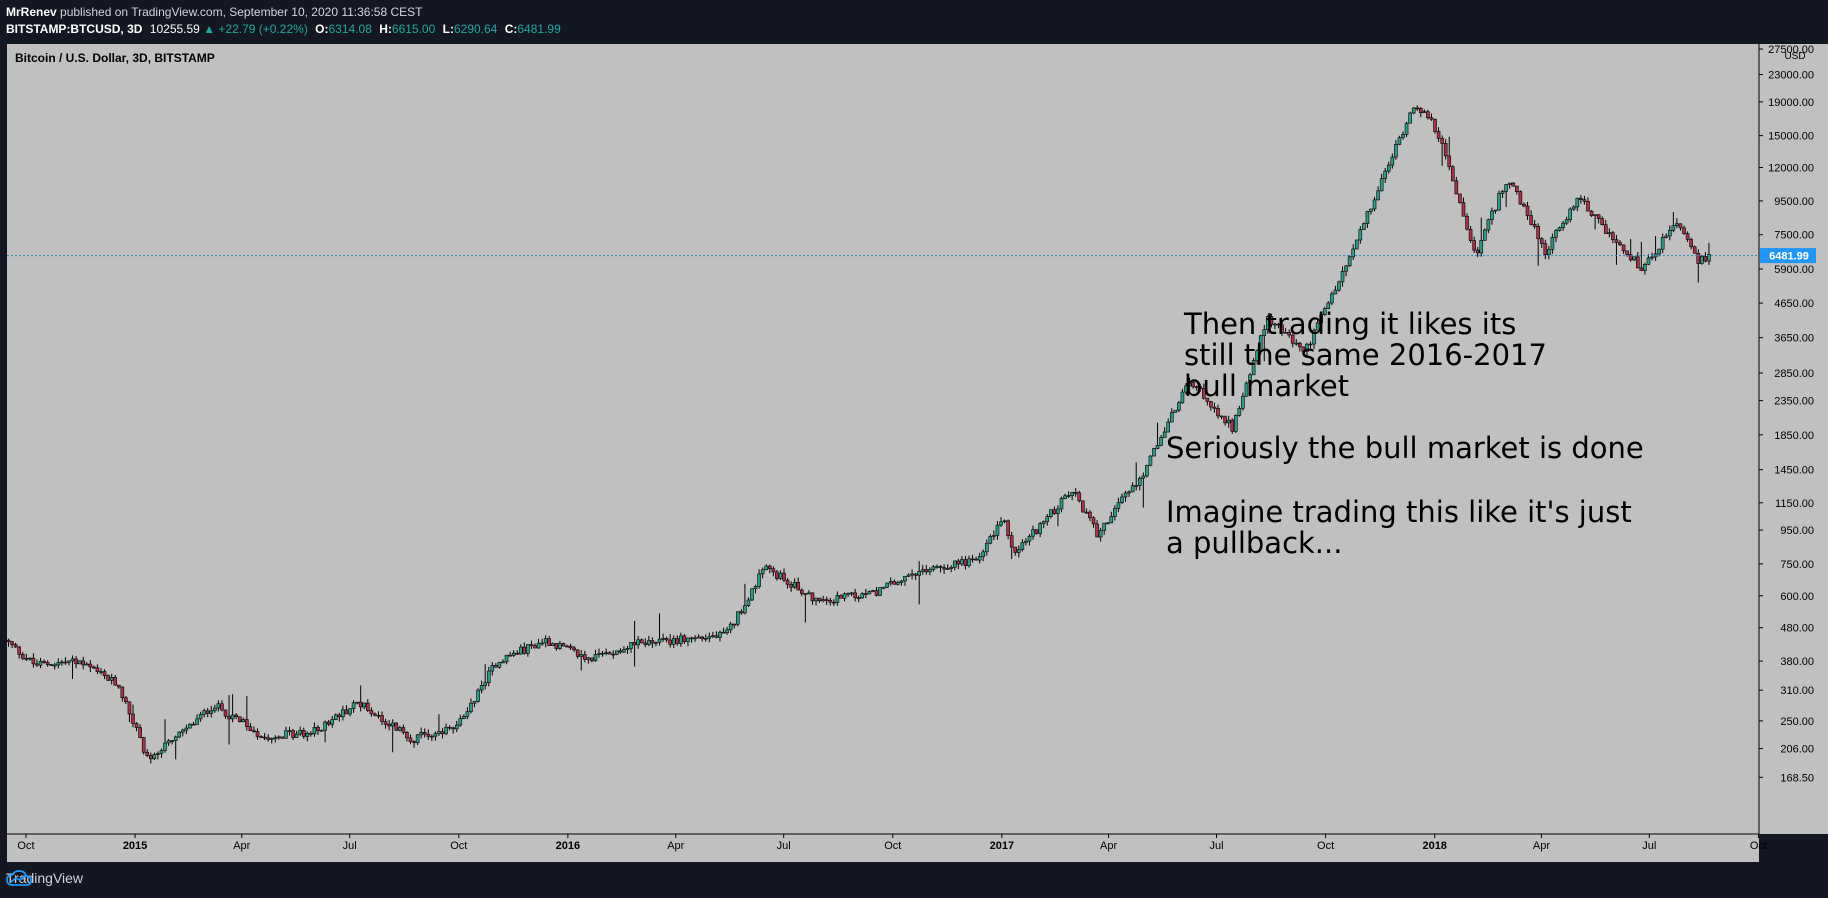 Image resolution: width=1828 pixels, height=898 pixels. I want to click on price-tick-label: 1850.00, so click(1794, 436).